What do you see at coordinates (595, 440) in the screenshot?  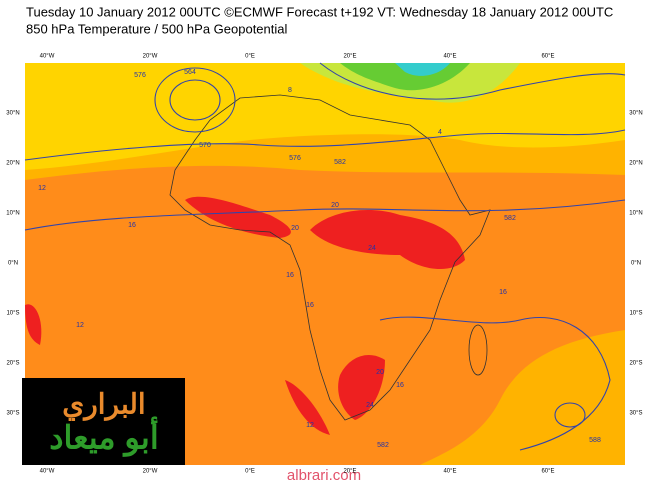 I see `contour-label: 588` at bounding box center [595, 440].